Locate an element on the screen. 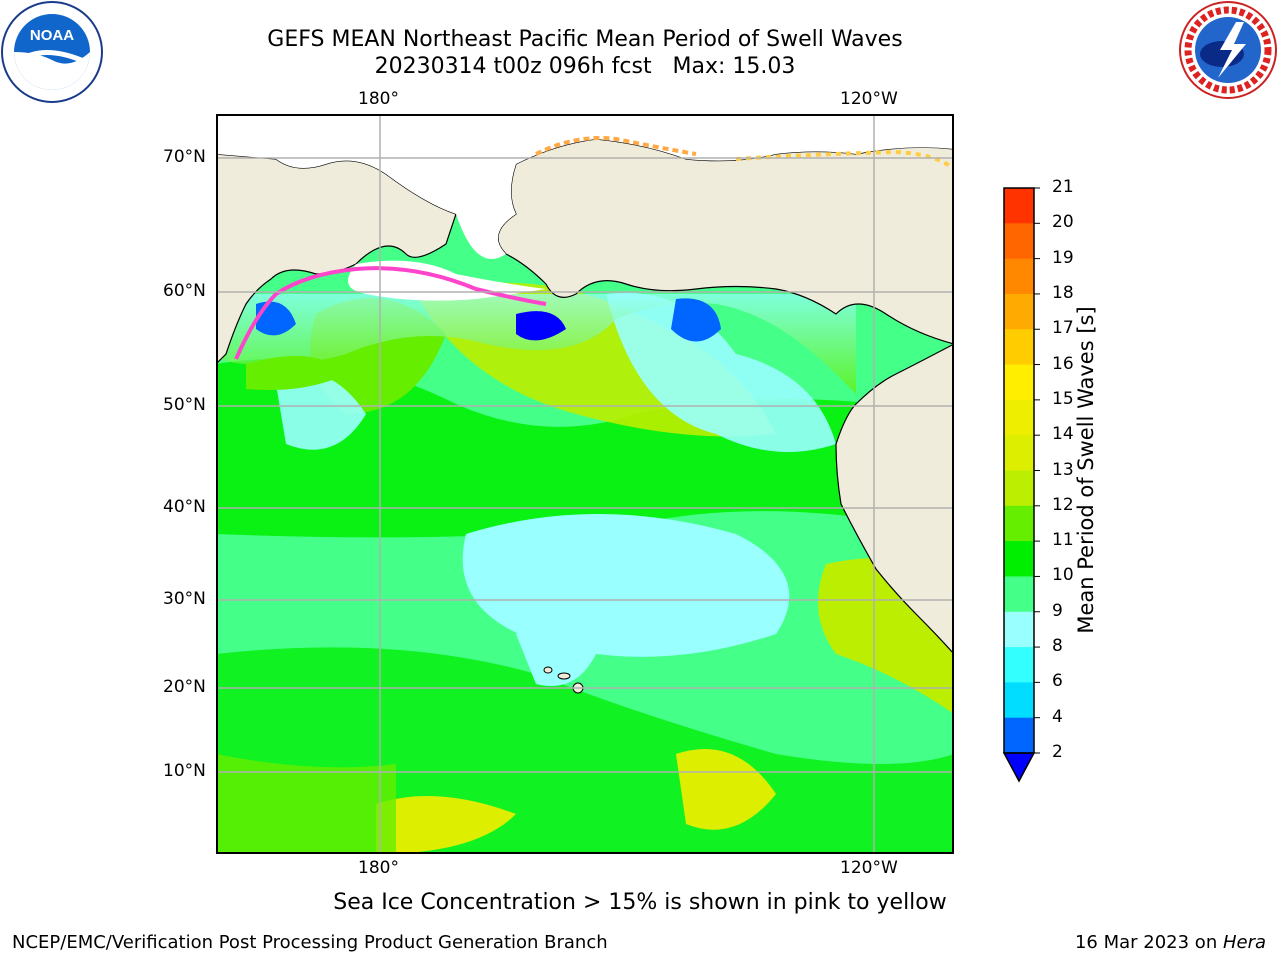  colorbar-tick-label: 6 is located at coordinates (1057, 681).